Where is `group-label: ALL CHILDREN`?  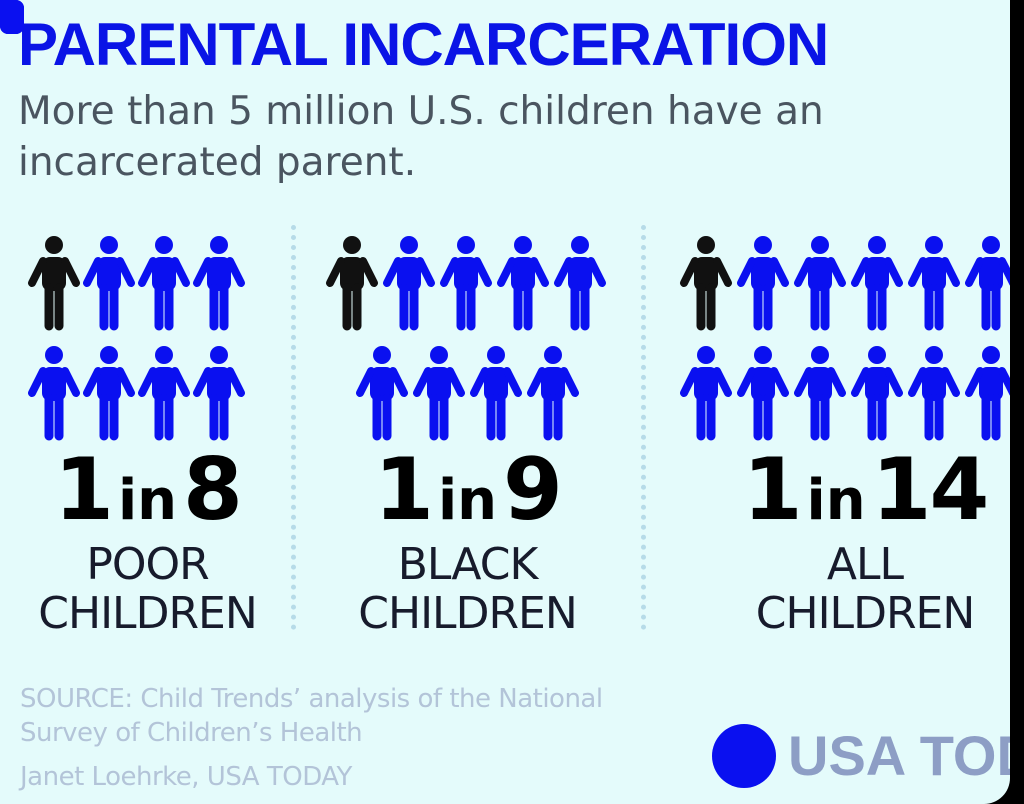
group-label: ALL CHILDREN is located at coordinates (865, 589).